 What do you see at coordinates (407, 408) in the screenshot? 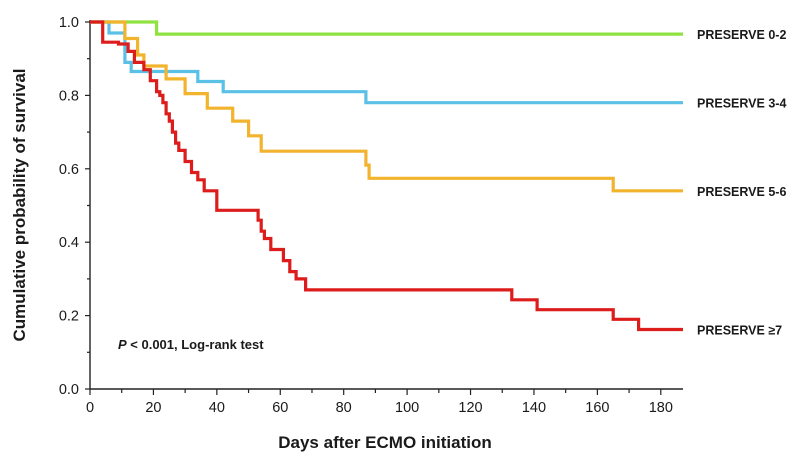
I see `x-tick-label: 100` at bounding box center [407, 408].